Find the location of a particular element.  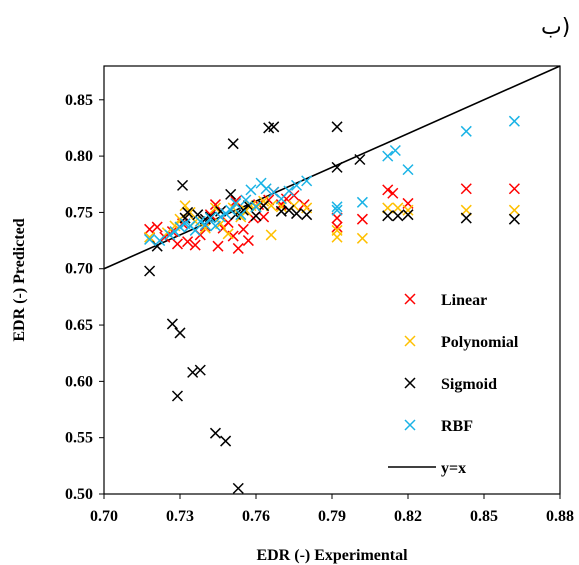

legend-label-sigmoid: Sigmoid is located at coordinates (469, 384).